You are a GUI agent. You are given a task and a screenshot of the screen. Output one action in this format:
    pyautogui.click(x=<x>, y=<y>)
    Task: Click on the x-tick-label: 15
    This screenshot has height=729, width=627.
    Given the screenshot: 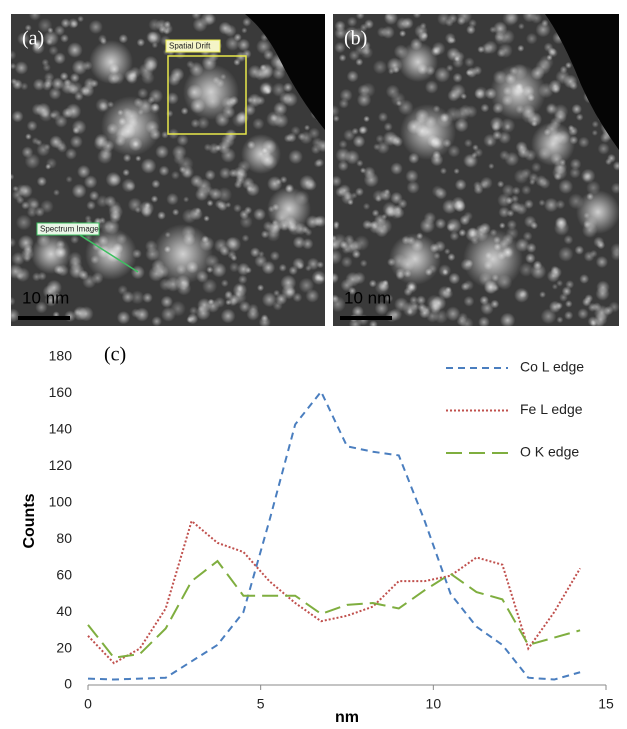 What is the action you would take?
    pyautogui.click(x=606, y=704)
    